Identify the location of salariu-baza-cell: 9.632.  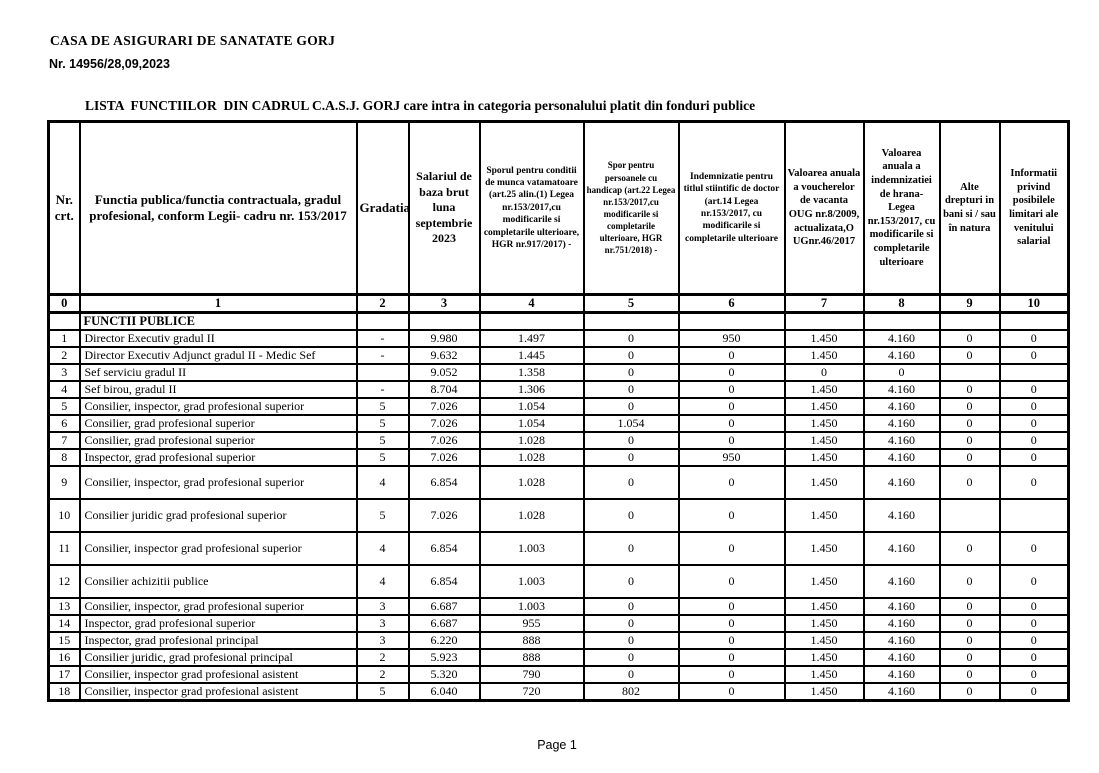
(444, 355).